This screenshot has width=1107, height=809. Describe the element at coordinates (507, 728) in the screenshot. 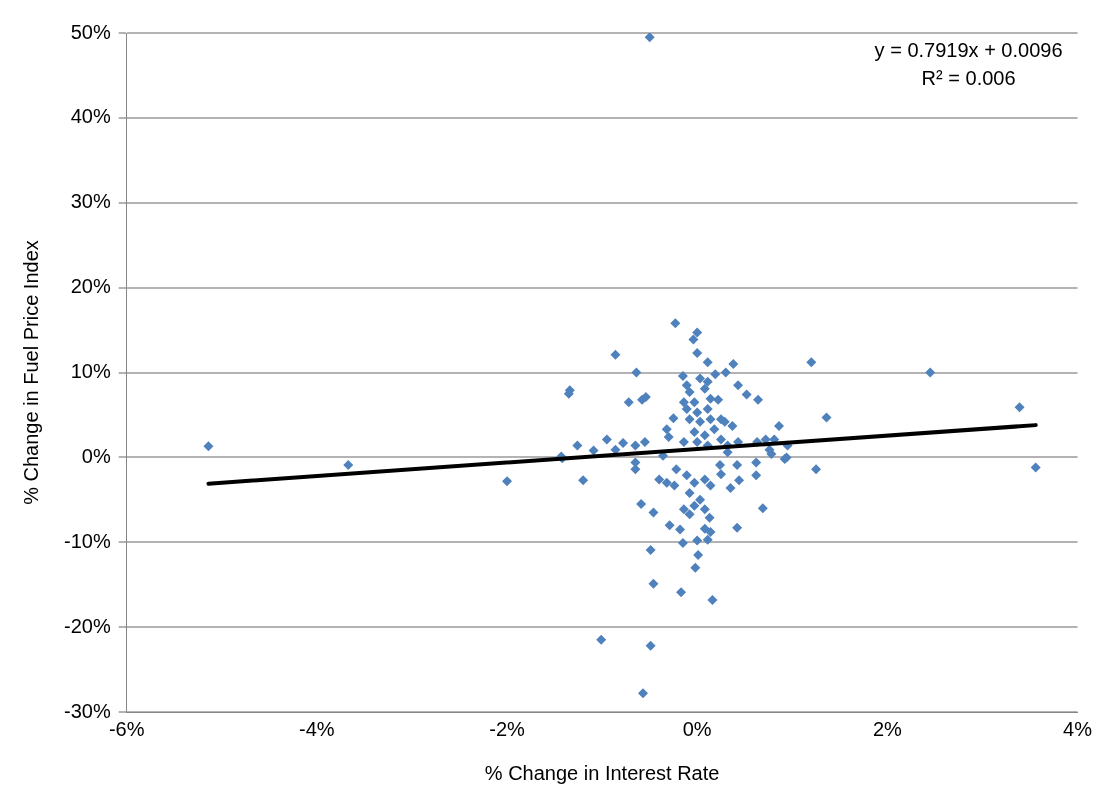

I see `x-tick-label: -2%` at that location.